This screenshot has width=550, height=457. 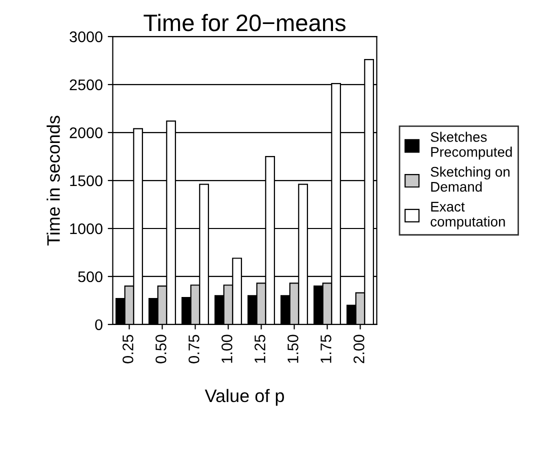 I want to click on y-axis-title: Time in seconds, so click(x=53, y=181).